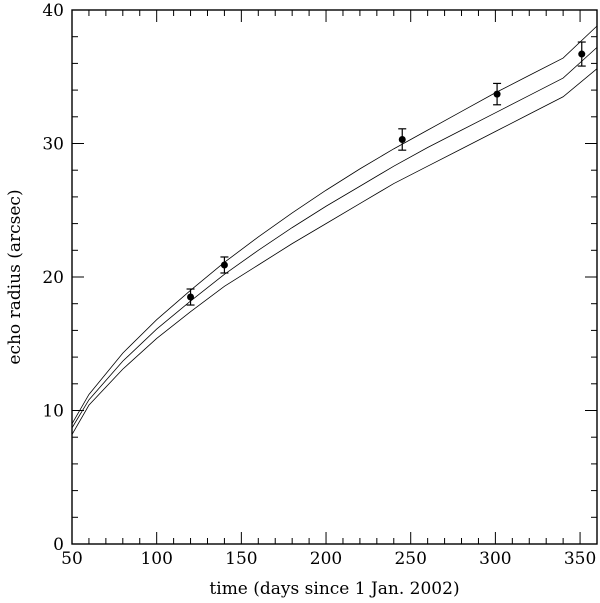  I want to click on x-axis-label: time (days since 1 Jan. 2002), so click(334, 589).